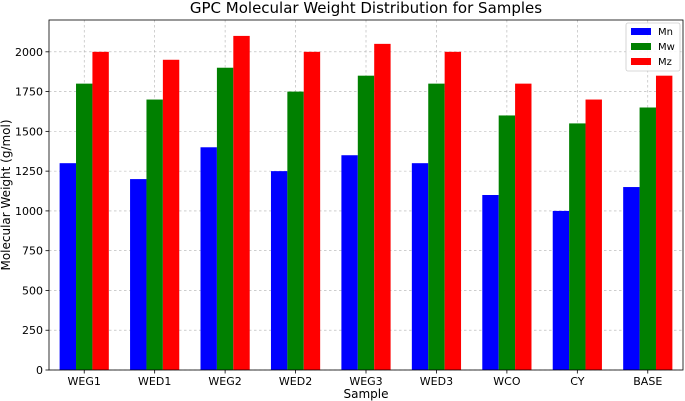  Describe the element at coordinates (507, 381) in the screenshot. I see `x-tick-label: WCO` at that location.